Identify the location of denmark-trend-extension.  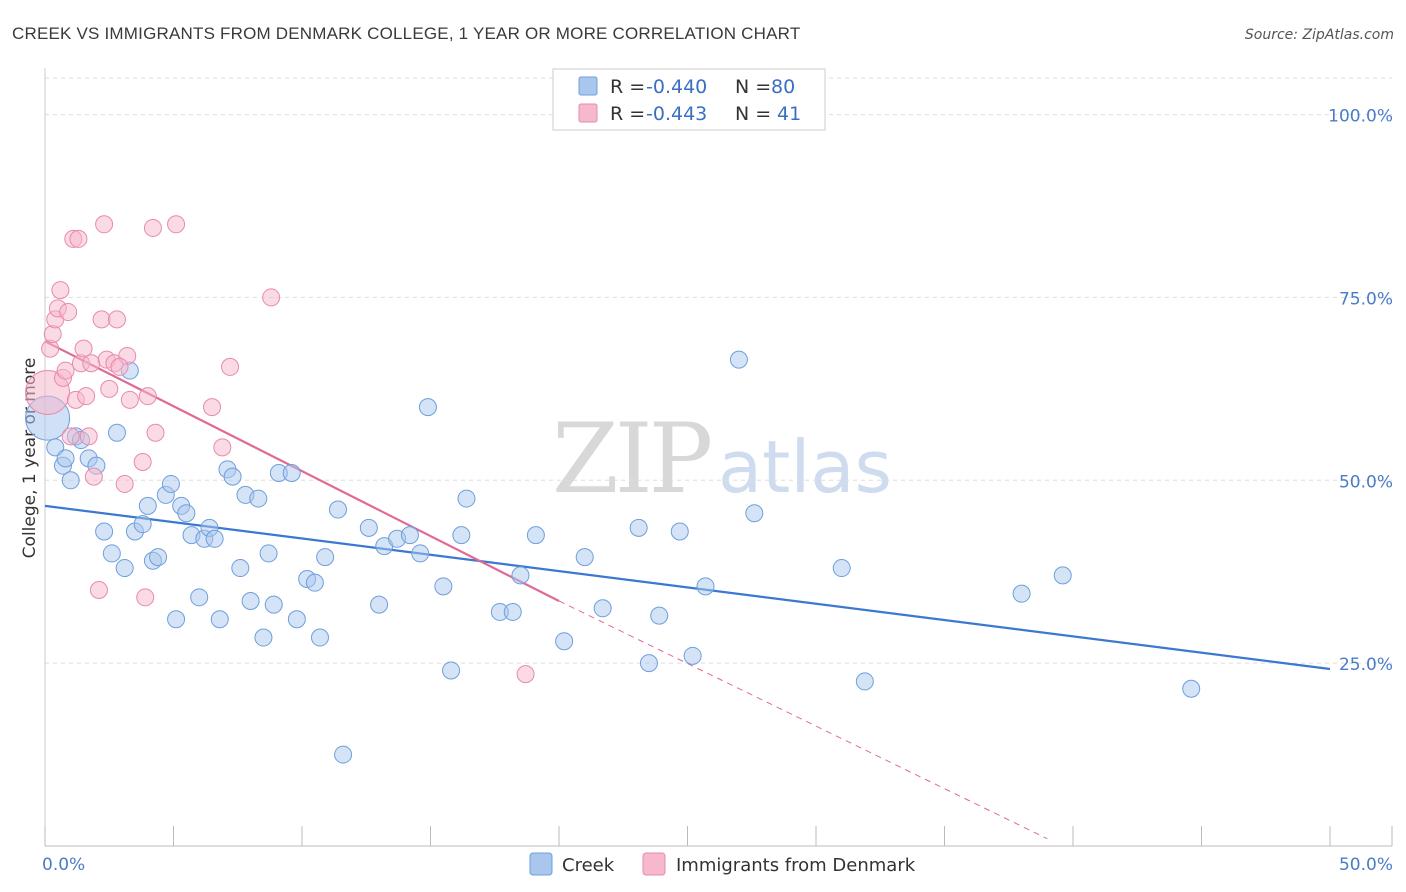
(803, 720).